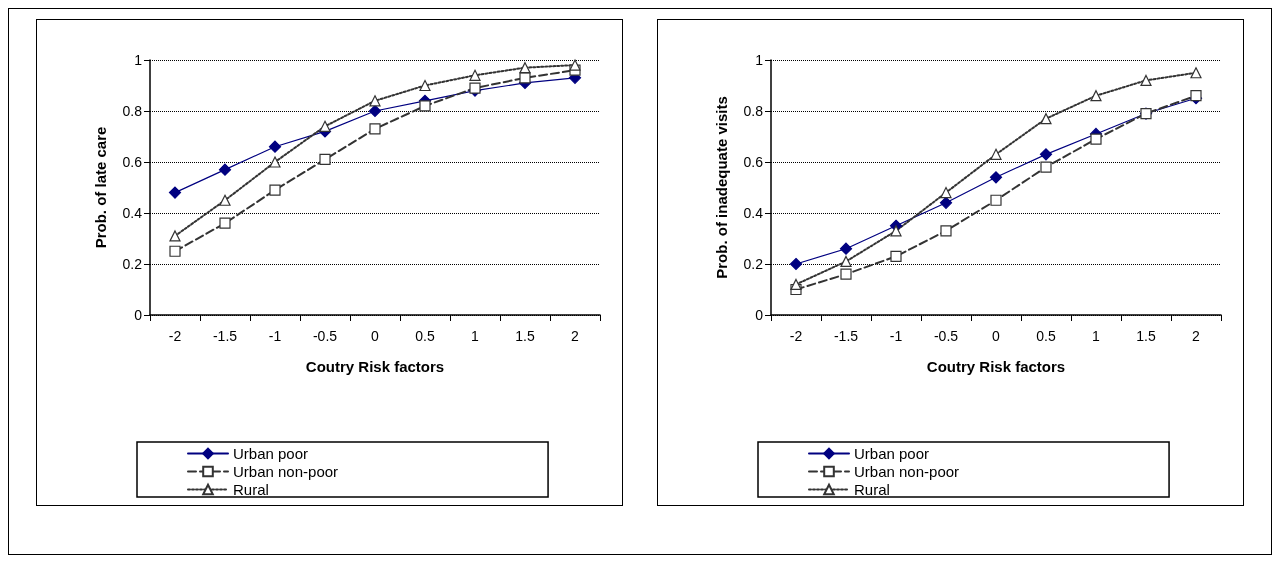 The height and width of the screenshot is (565, 1280). What do you see at coordinates (721, 187) in the screenshot?
I see `y-axis-title: Prob. of inadequate visits` at bounding box center [721, 187].